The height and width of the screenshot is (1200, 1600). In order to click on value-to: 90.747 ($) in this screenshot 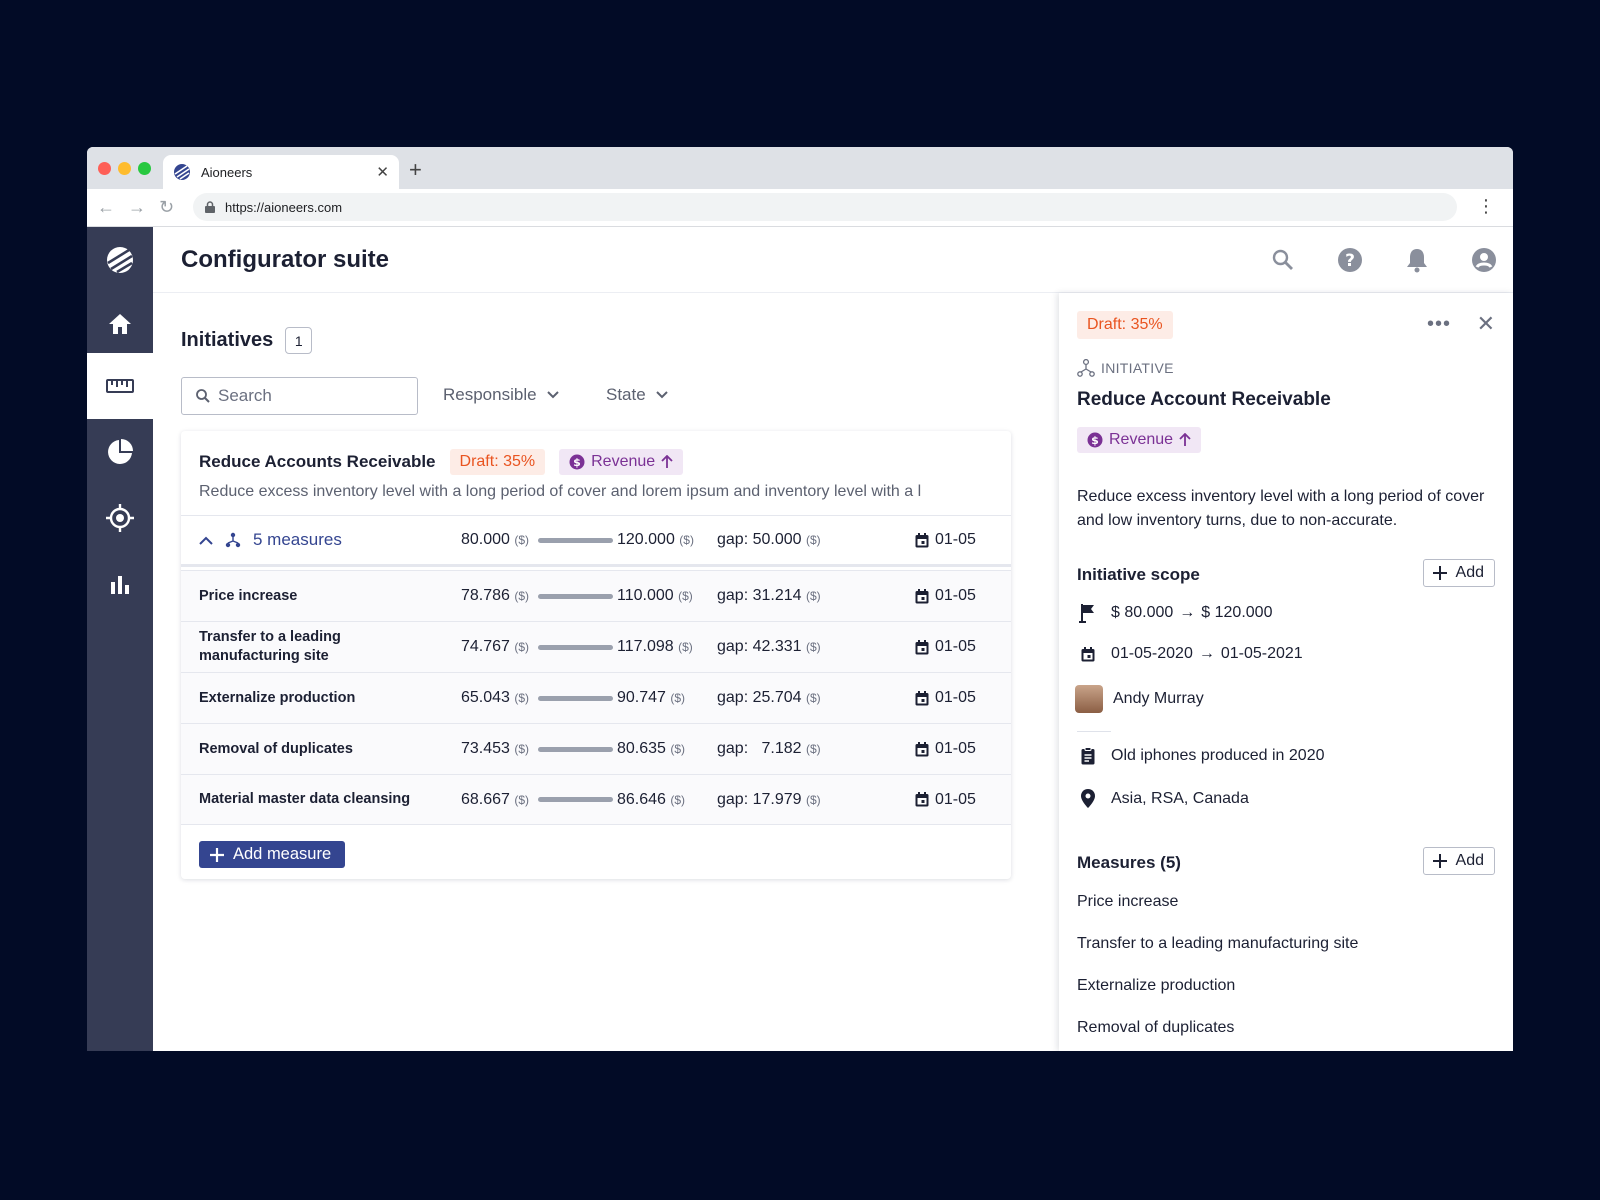, I will do `click(651, 697)`.